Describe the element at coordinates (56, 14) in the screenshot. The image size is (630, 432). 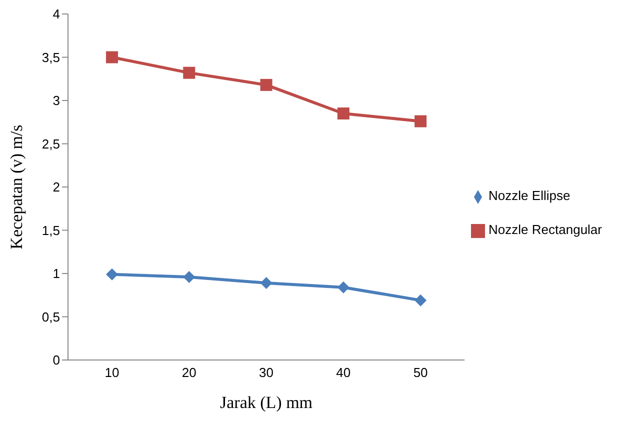
I see `y-tick-label: 4` at that location.